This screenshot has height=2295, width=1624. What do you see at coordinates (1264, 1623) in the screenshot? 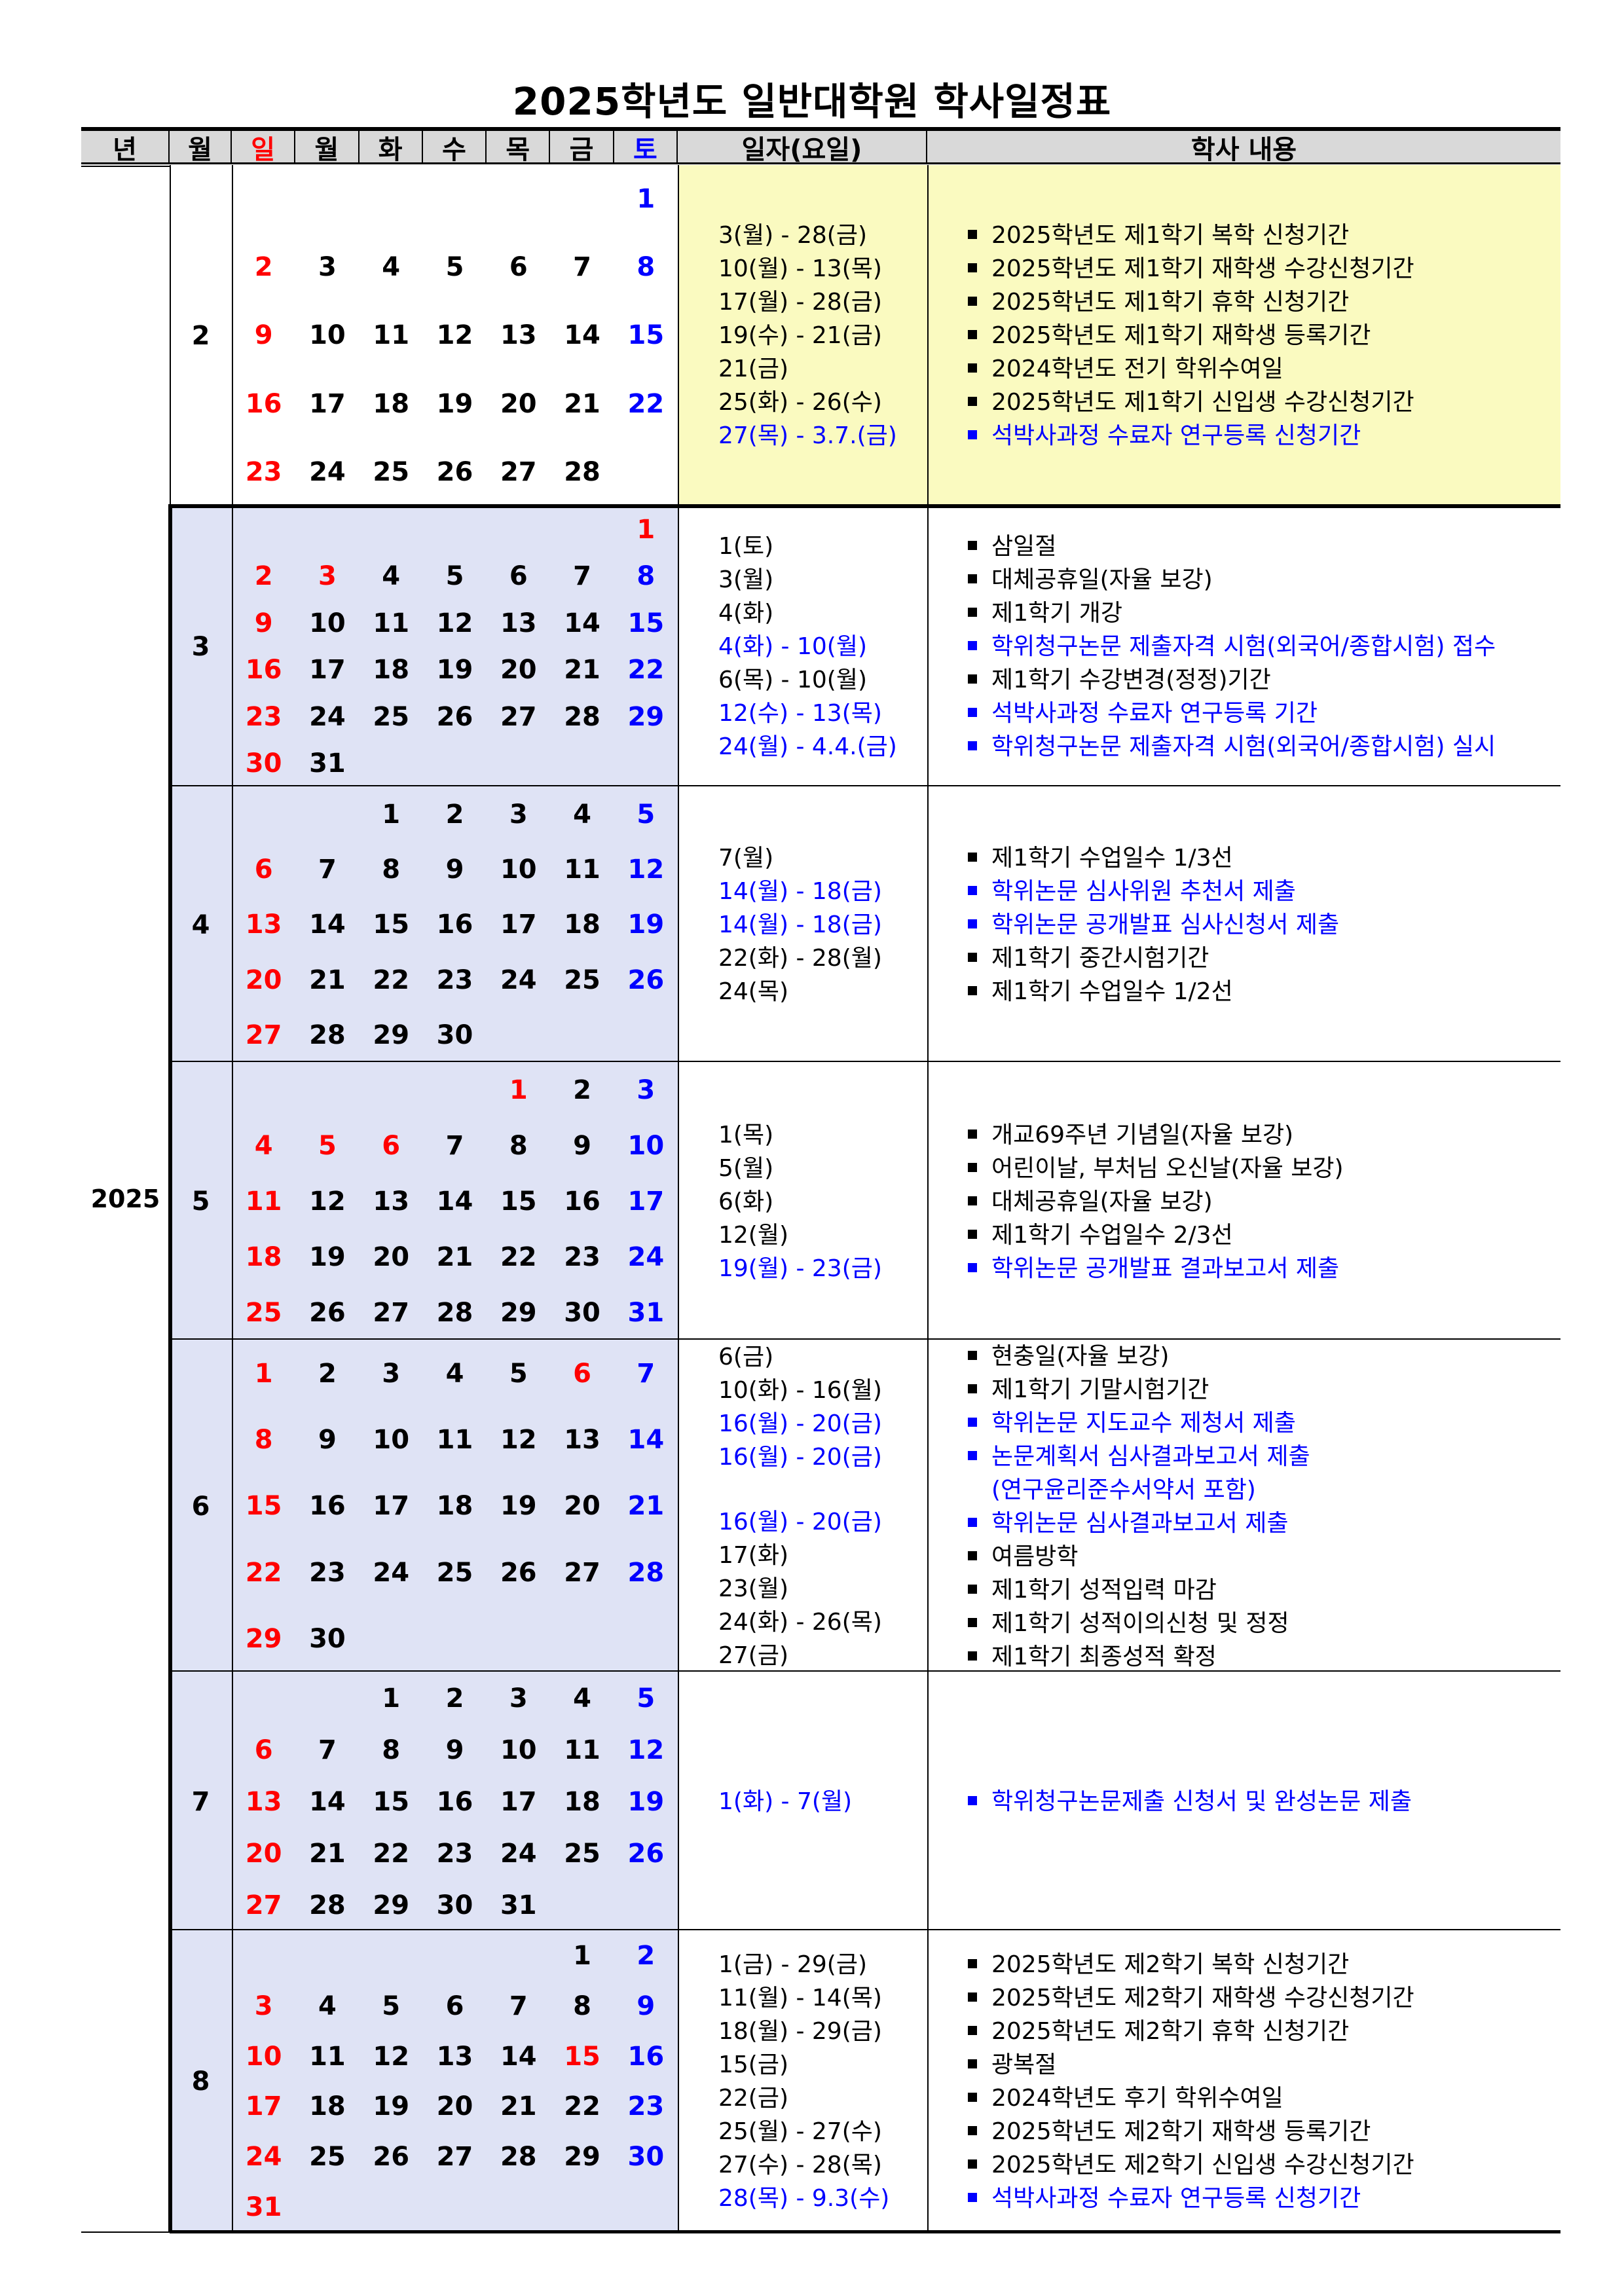
I see `event-item: 제1학기 성적이의신청 및 정정` at bounding box center [1264, 1623].